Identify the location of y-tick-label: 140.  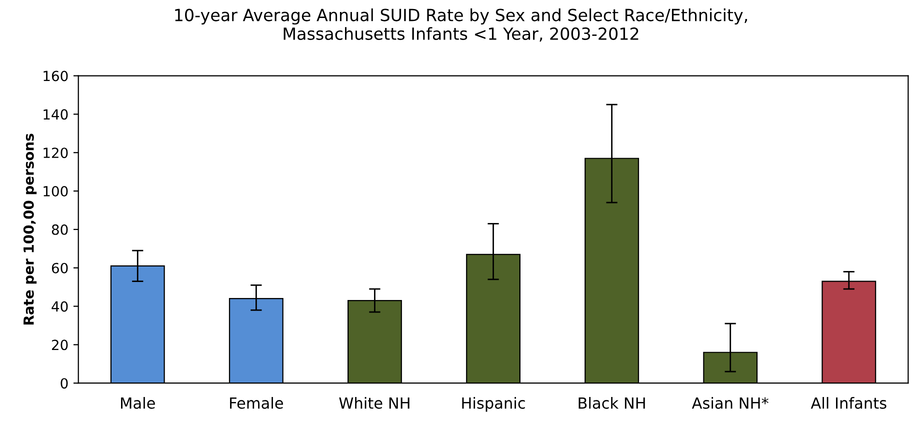
(56, 114).